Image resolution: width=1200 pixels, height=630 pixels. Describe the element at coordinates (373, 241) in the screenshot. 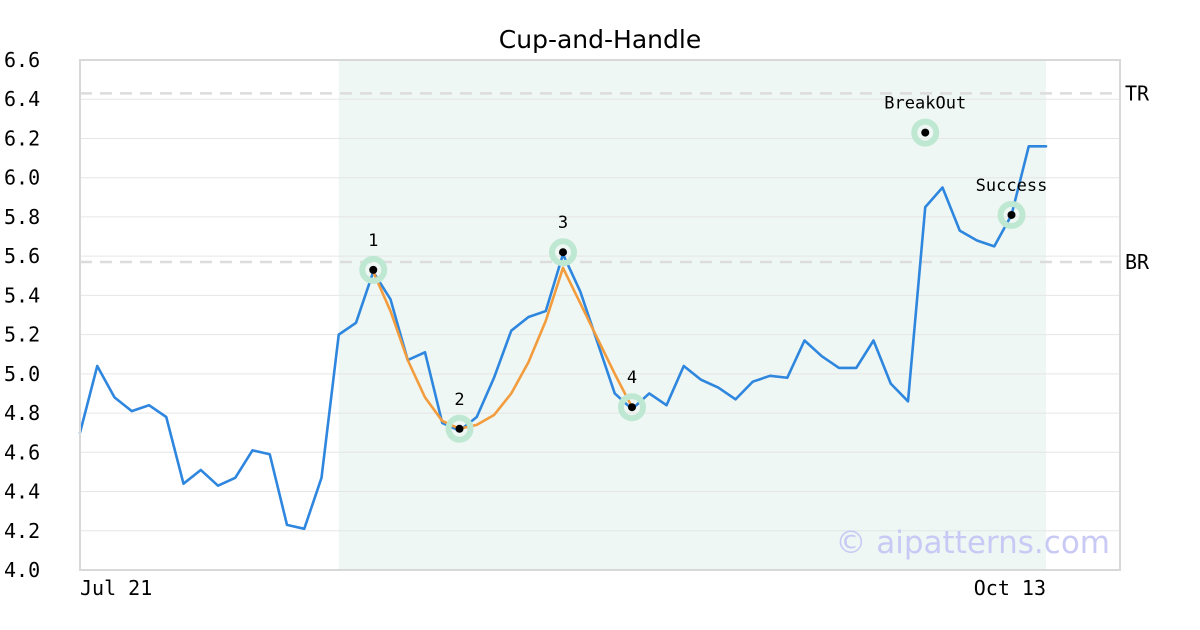

I see `point-label: 1` at that location.